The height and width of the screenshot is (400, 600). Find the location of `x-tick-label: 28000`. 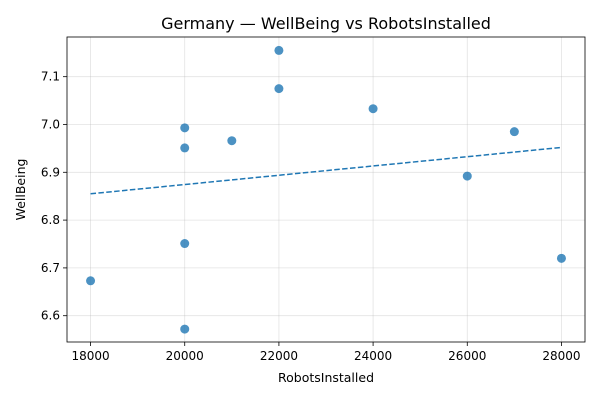

x-tick-label: 28000 is located at coordinates (561, 356).